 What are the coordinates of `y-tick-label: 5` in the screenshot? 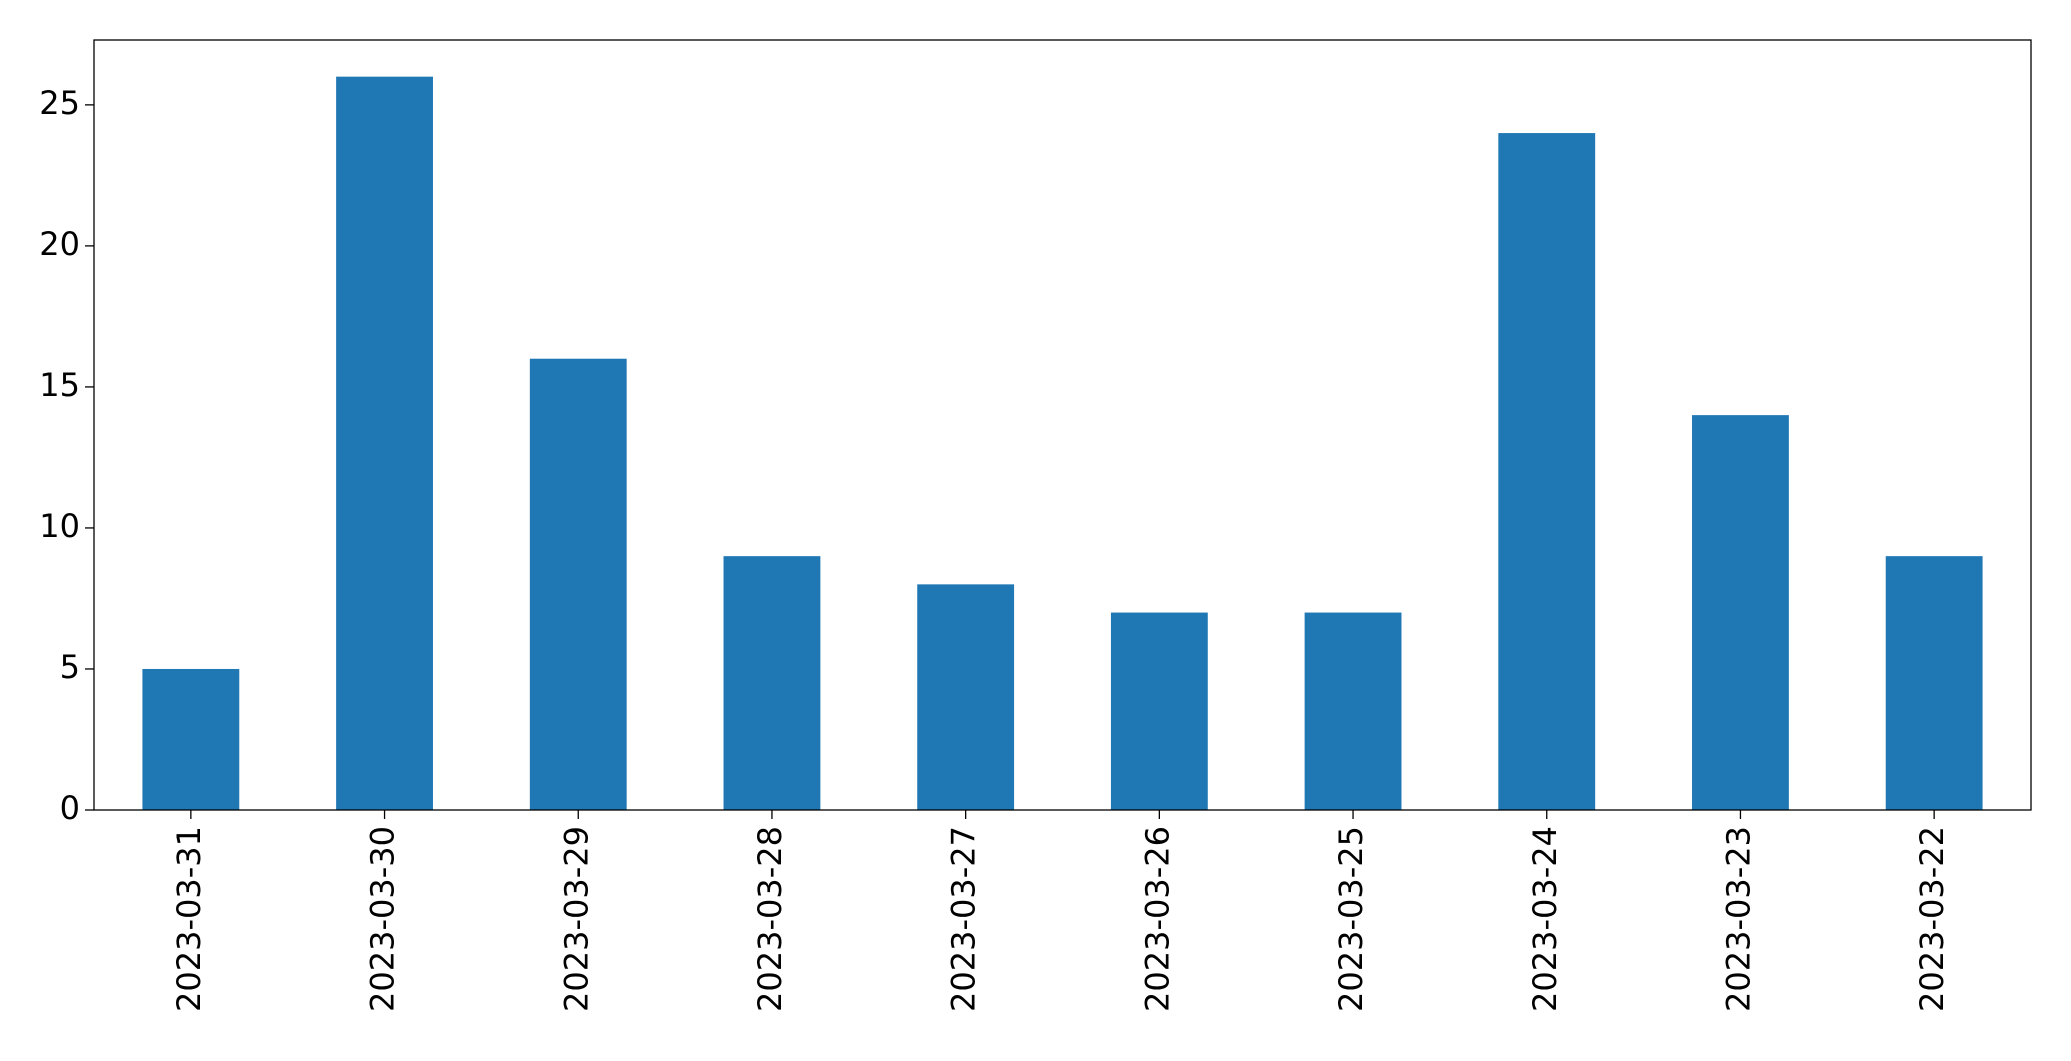 It's located at (70, 667).